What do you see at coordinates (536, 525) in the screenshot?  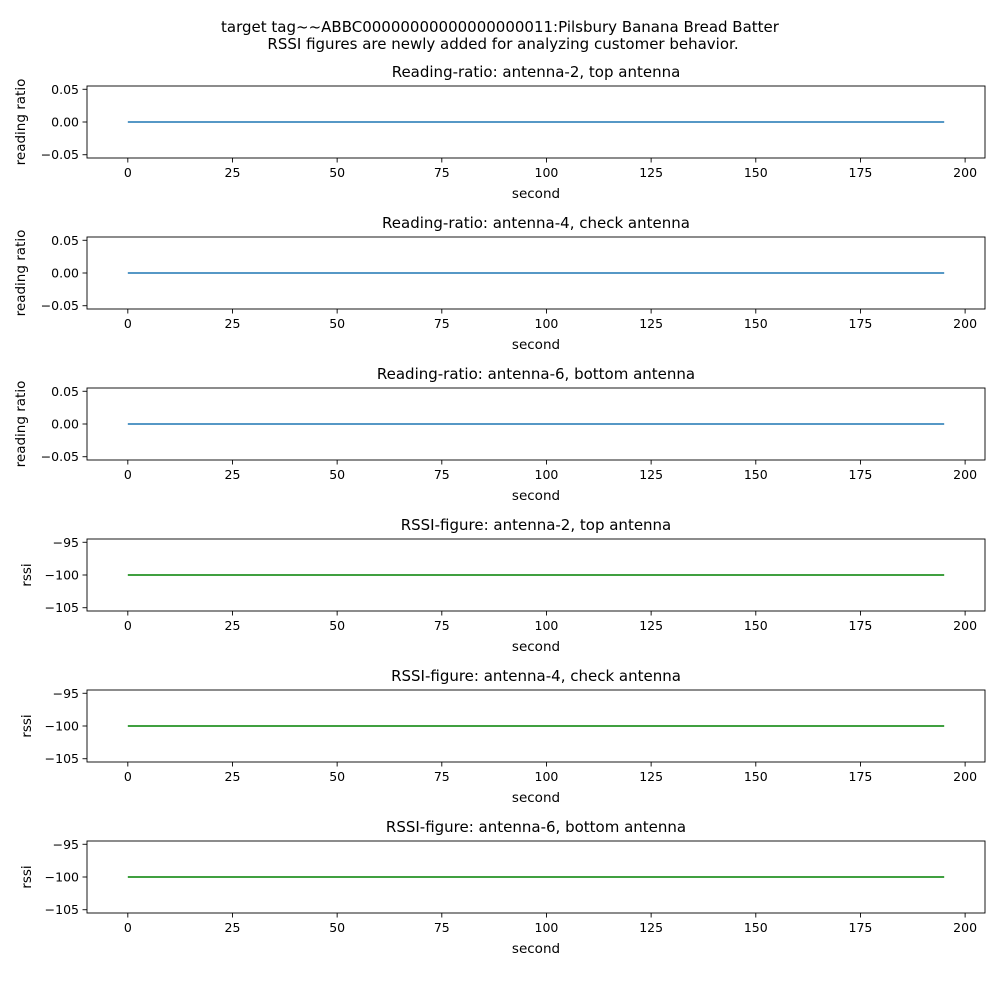 I see `subplot-title: RSSI-figure: antenna-2, top antenna` at bounding box center [536, 525].